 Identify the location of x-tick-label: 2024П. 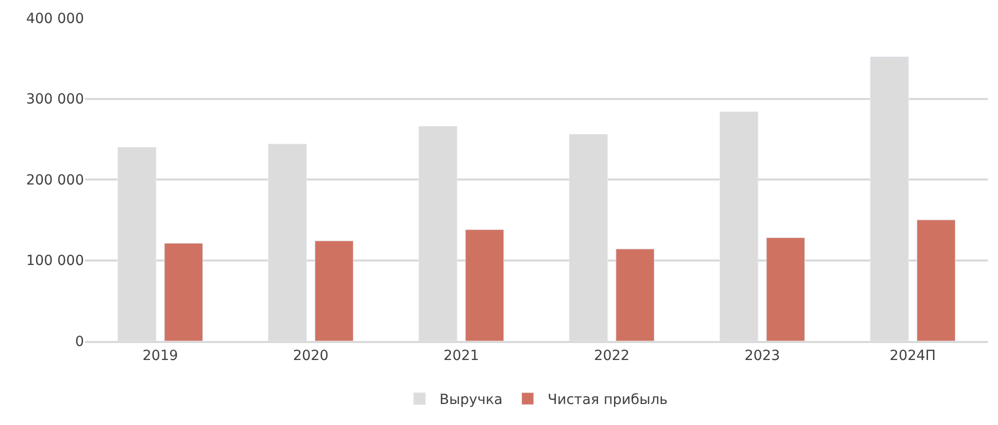
(913, 356).